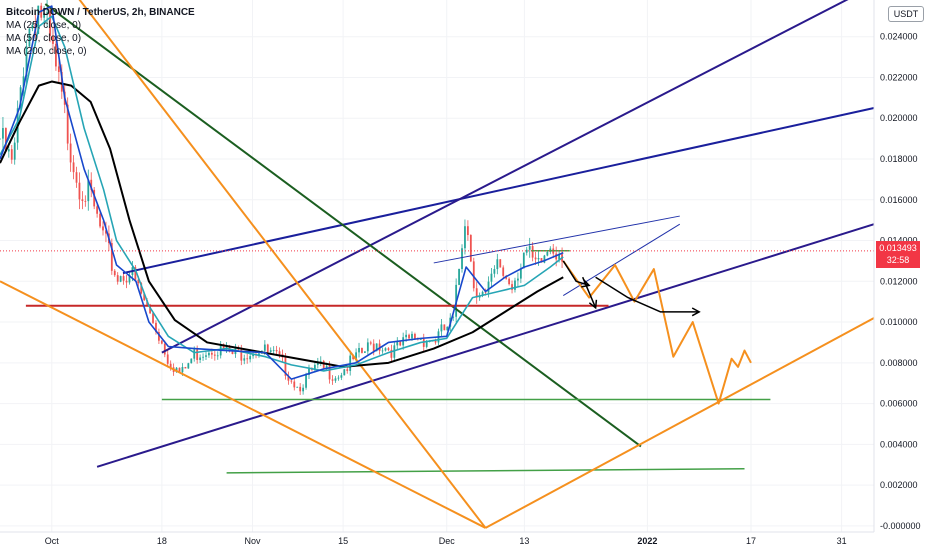 The image size is (932, 550). I want to click on x-tick-label: 31, so click(842, 541).